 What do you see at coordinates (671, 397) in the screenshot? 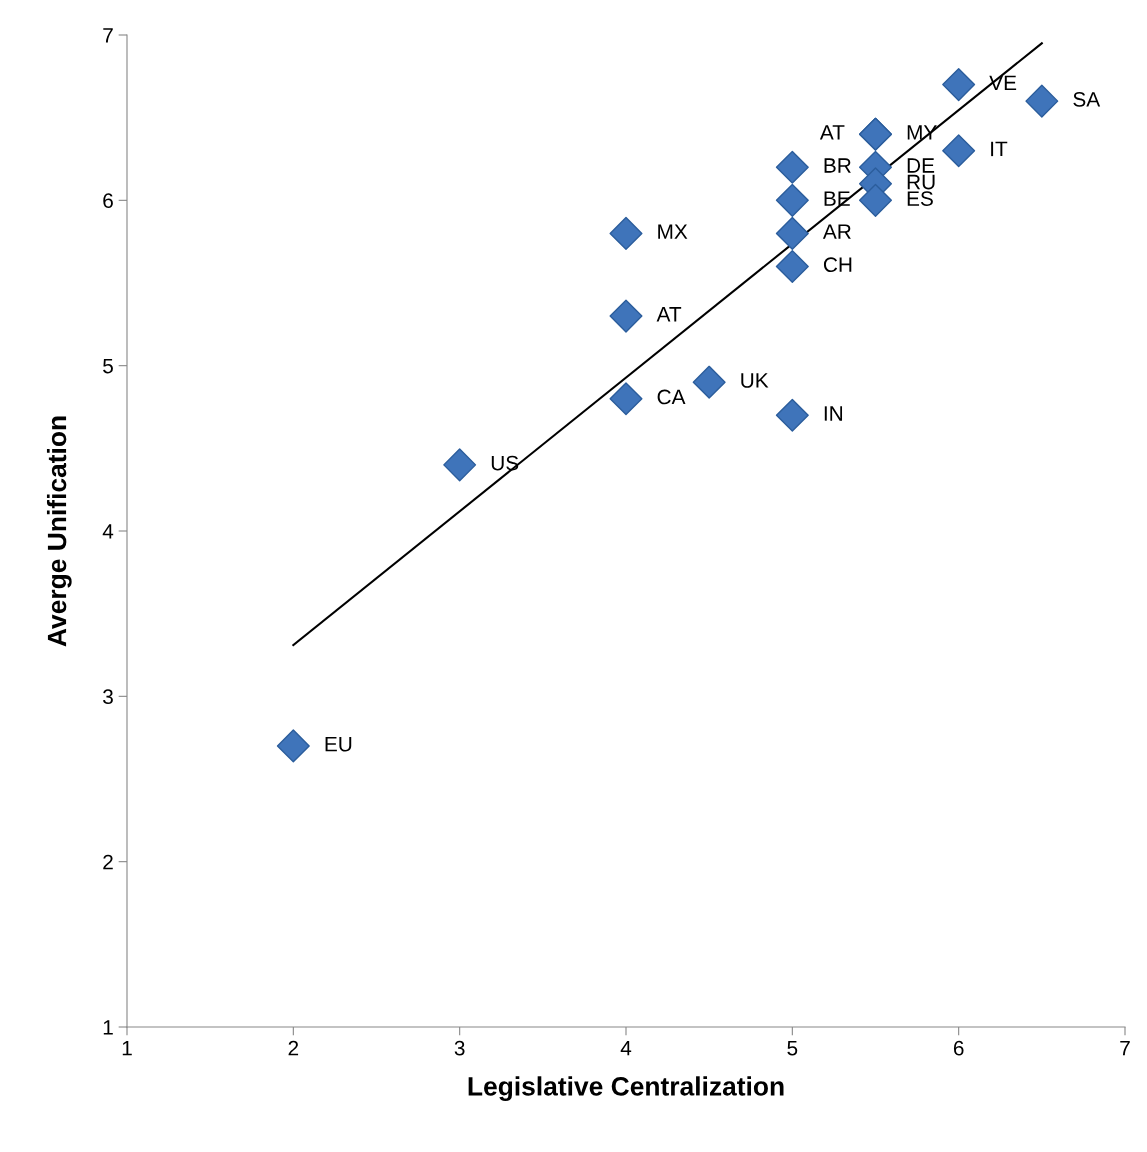
I see `data-label: CA` at bounding box center [671, 397].